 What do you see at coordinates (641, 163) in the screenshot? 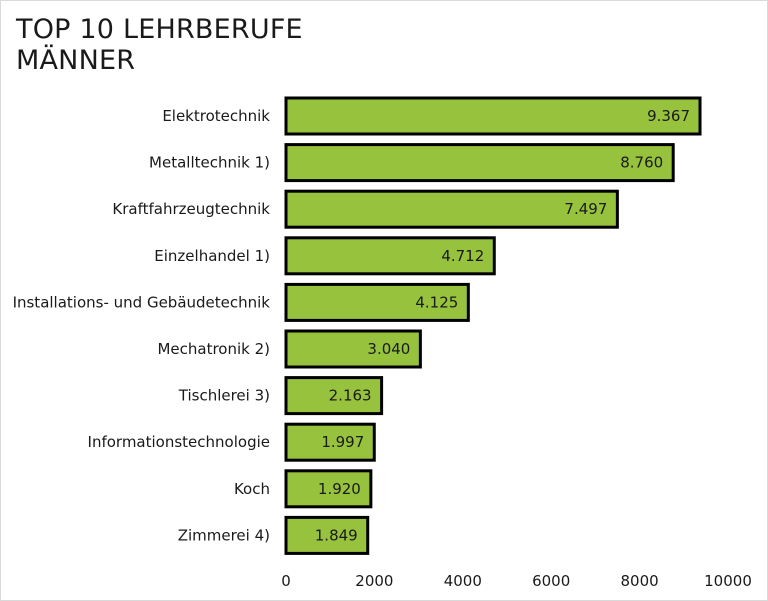
I see `value-label: 8.760` at bounding box center [641, 163].